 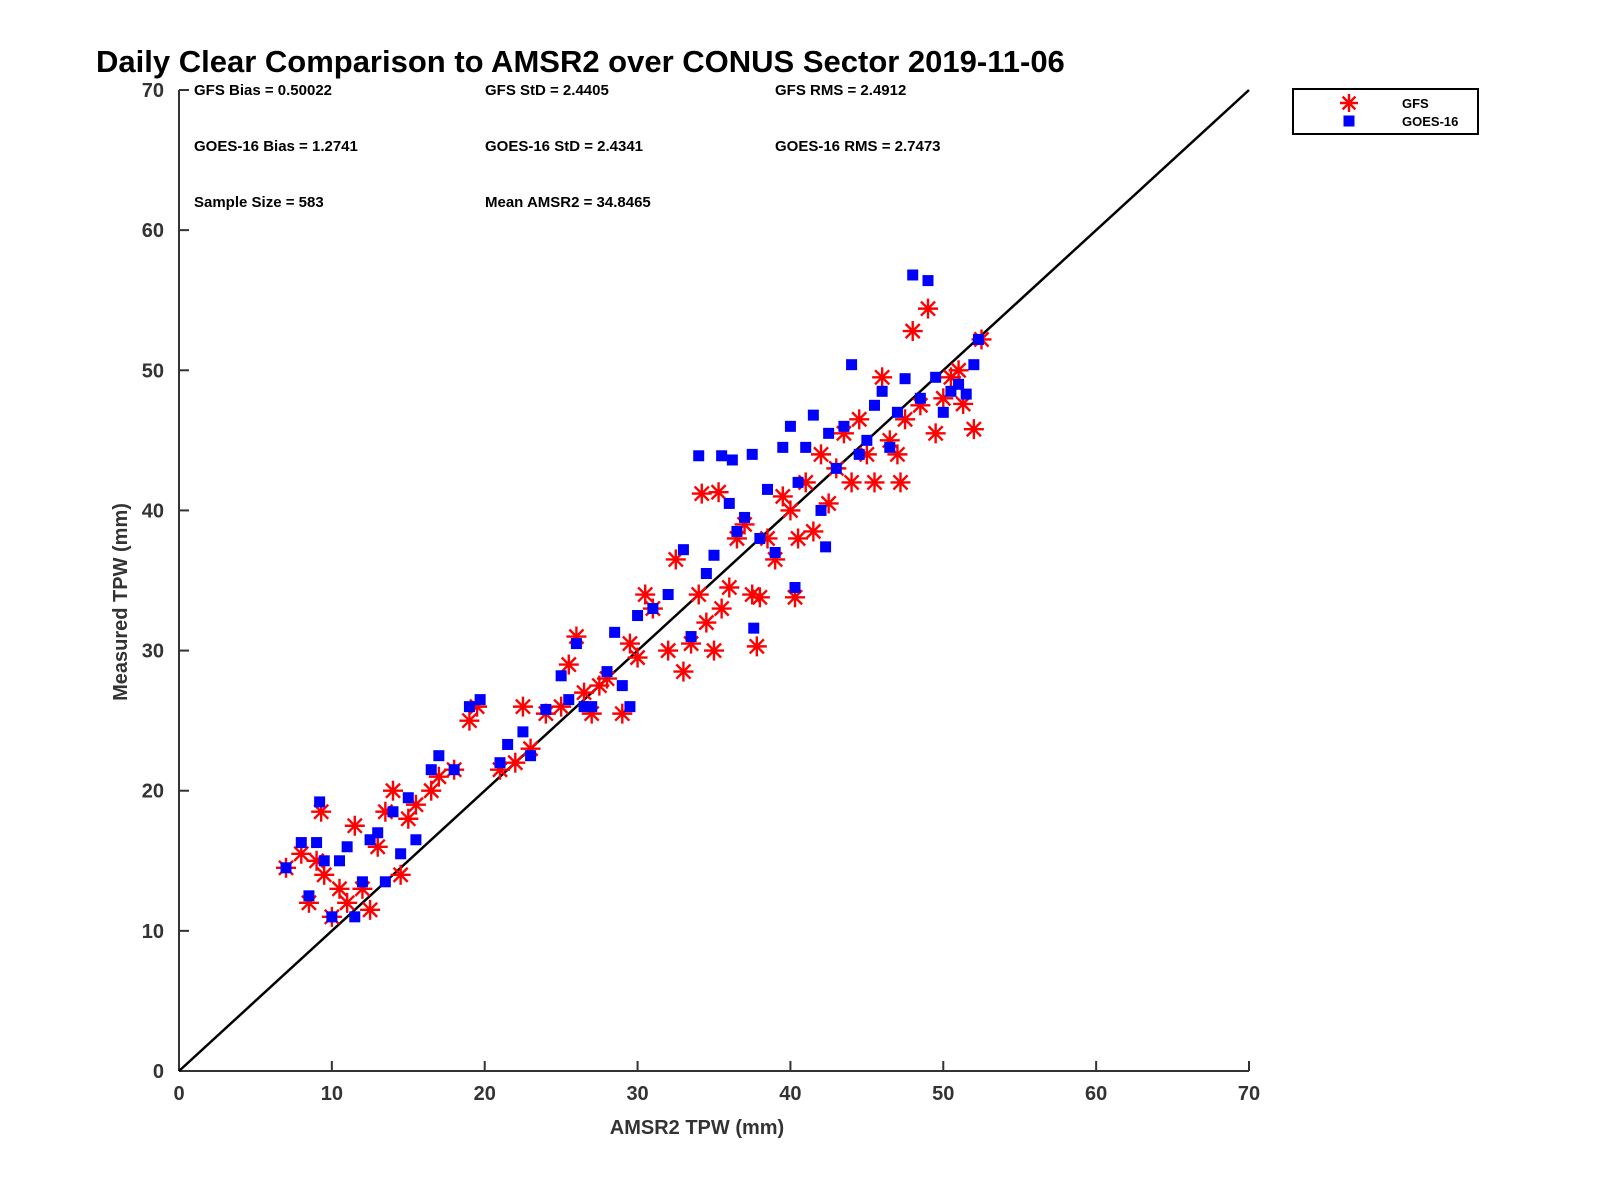 I want to click on y-tick-label: 70, so click(x=153, y=91).